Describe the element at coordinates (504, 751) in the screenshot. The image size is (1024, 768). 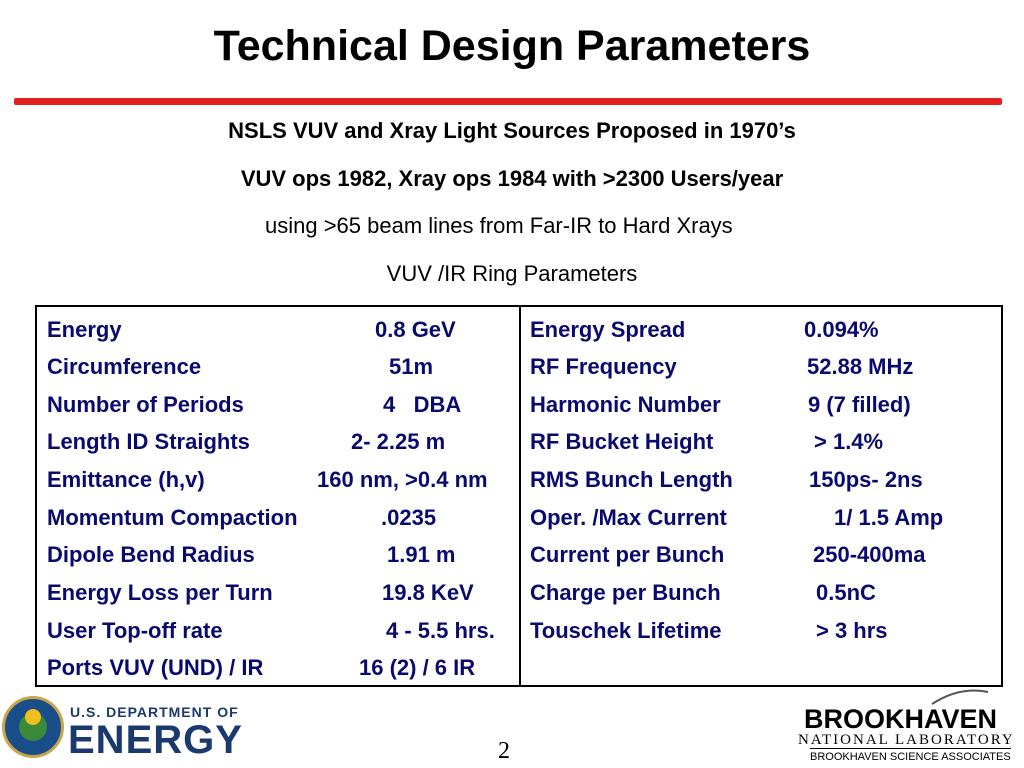
I see `page-number: 2` at that location.